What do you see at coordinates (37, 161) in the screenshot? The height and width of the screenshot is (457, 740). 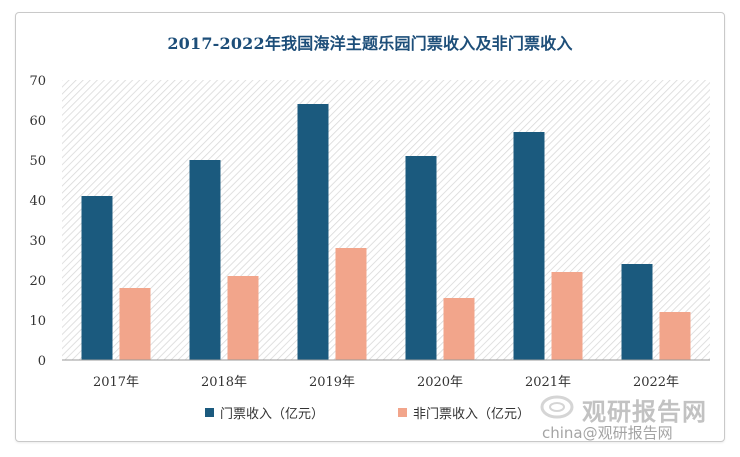 I see `y-tick-label: 50` at bounding box center [37, 161].